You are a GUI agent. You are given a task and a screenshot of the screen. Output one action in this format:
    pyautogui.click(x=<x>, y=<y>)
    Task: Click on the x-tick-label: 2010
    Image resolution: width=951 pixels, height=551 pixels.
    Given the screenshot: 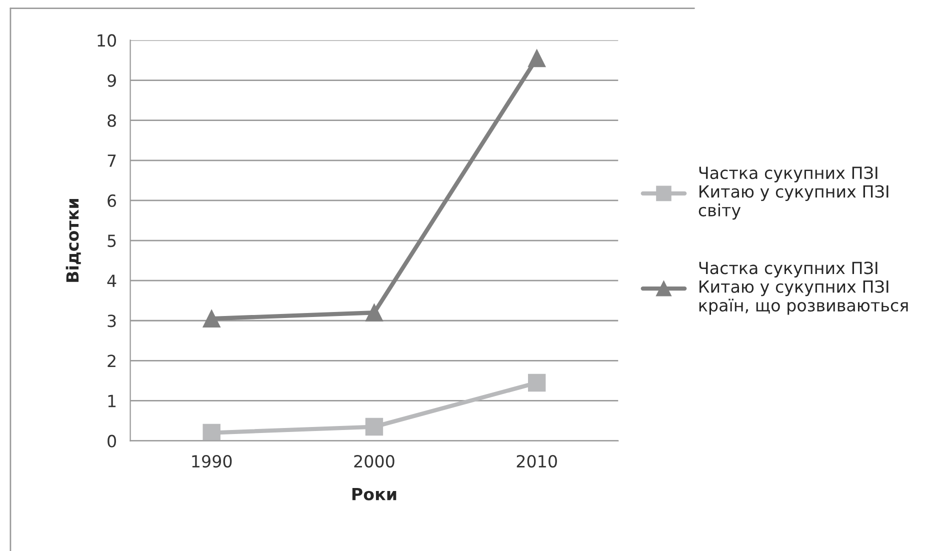 What is the action you would take?
    pyautogui.click(x=536, y=461)
    